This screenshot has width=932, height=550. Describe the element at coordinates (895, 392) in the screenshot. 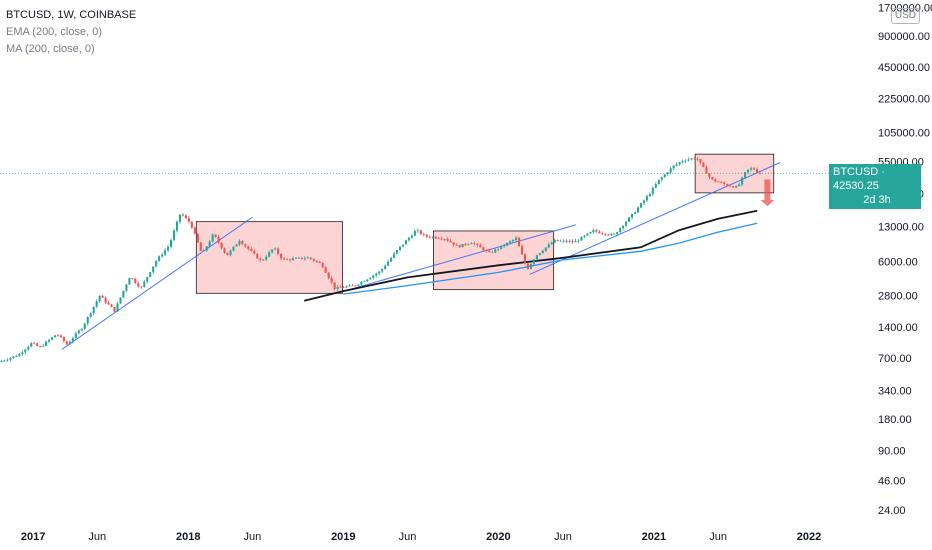

I see `price-tick-label: 340.00` at that location.